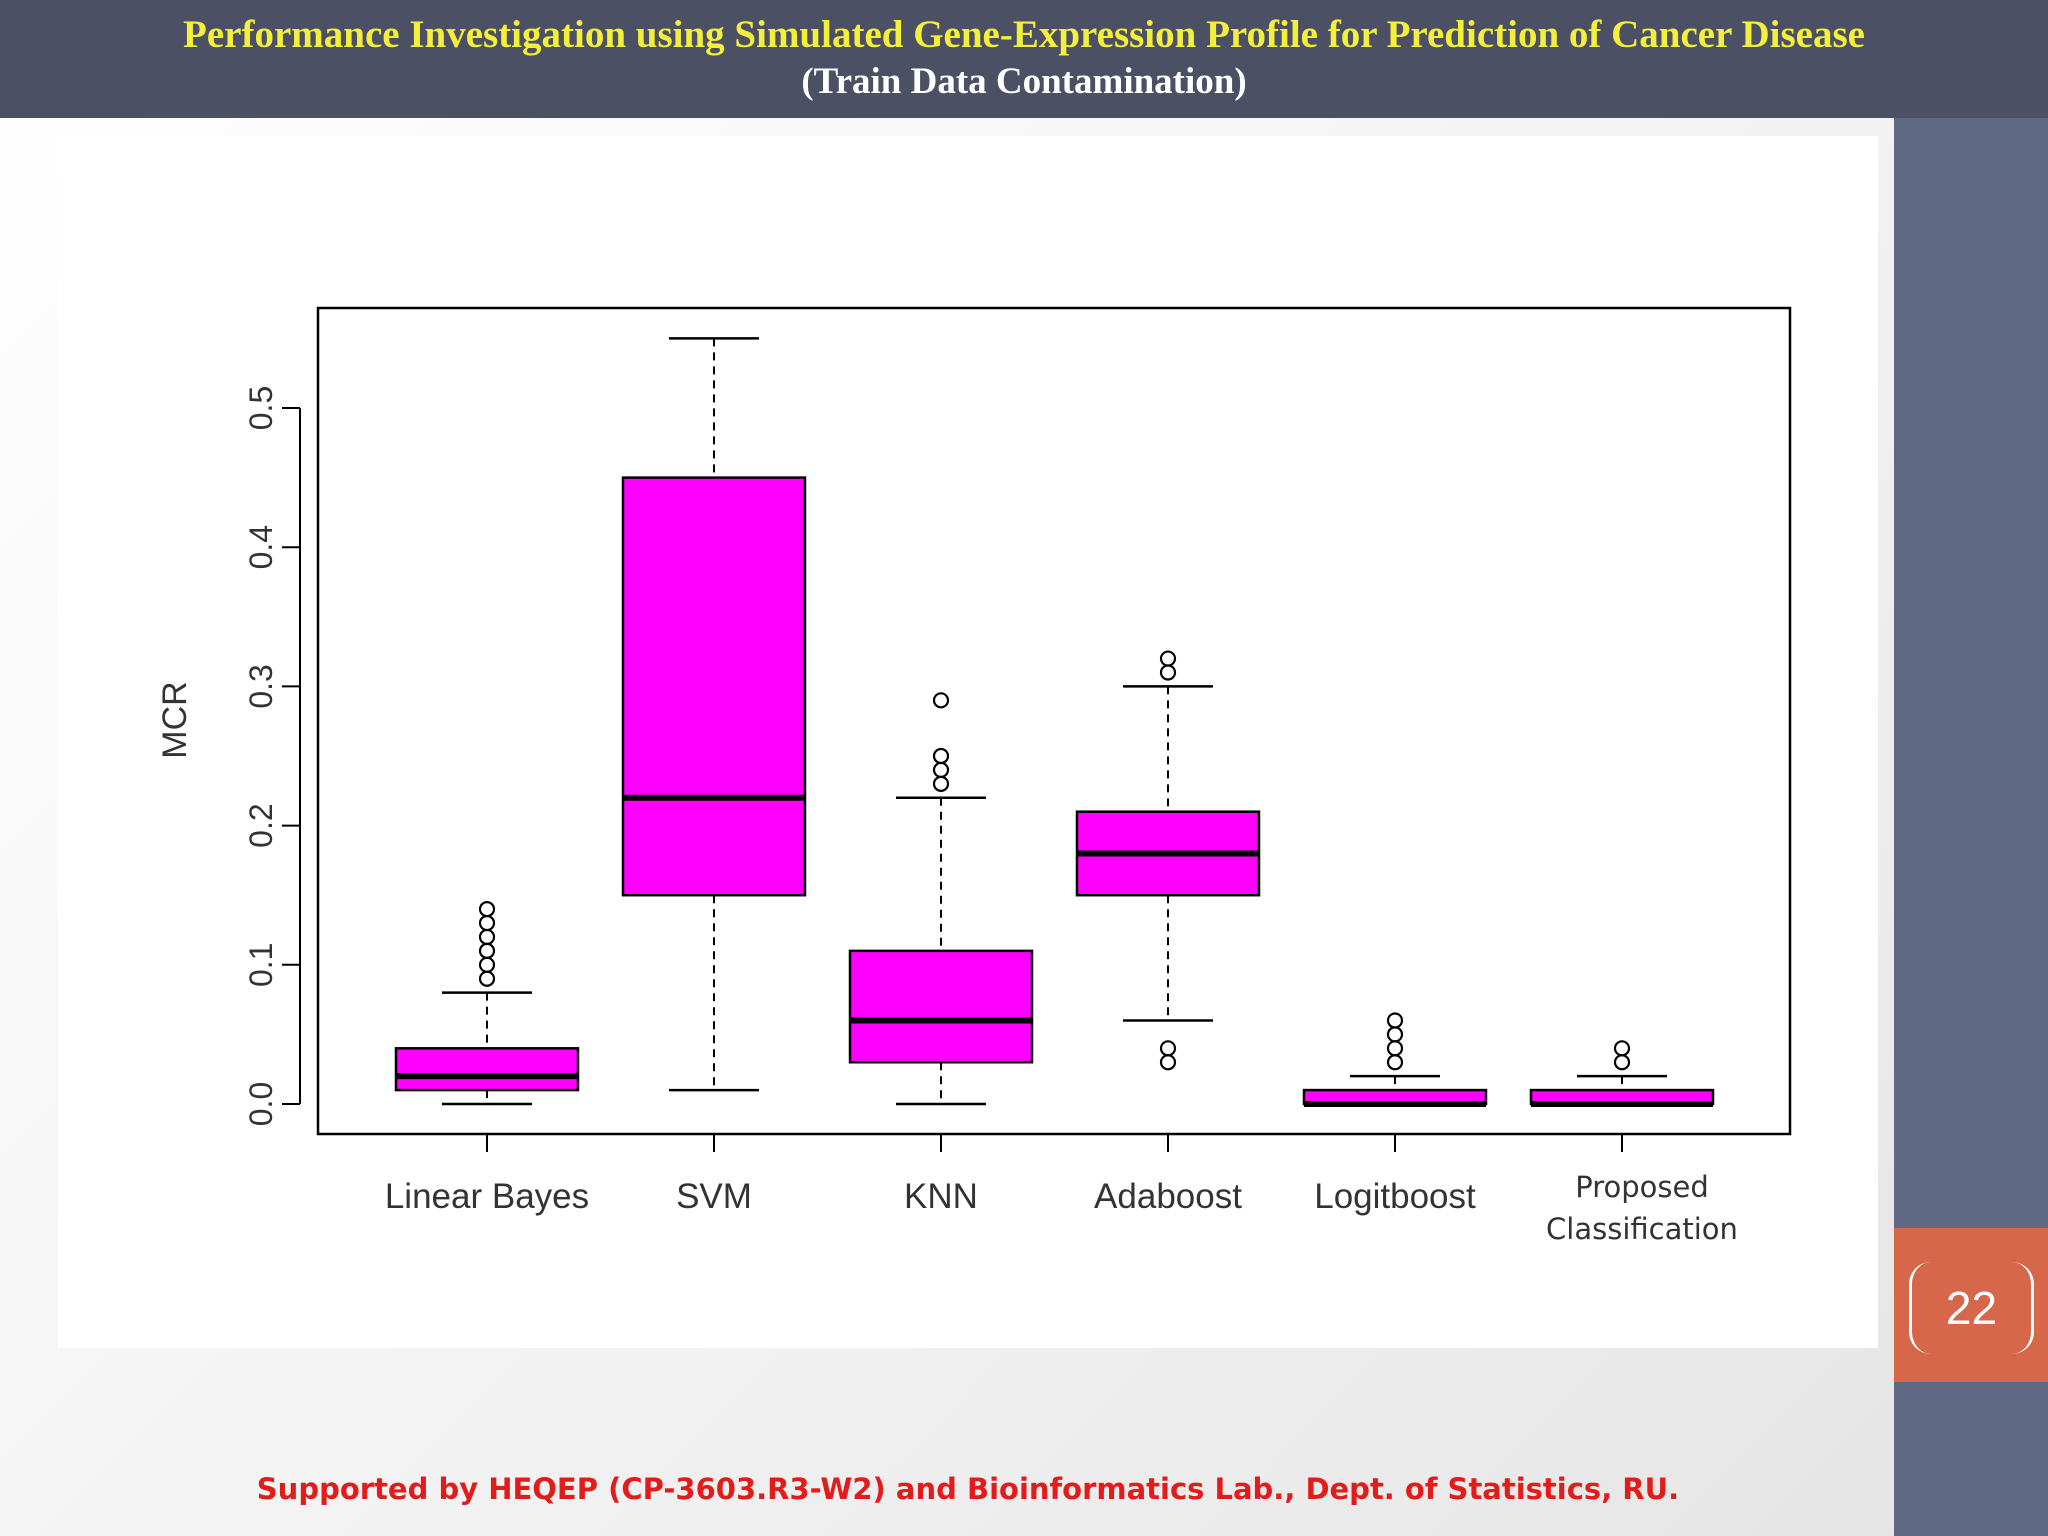 This screenshot has height=1536, width=2048. I want to click on box-linear-bayes, so click(487, 1003).